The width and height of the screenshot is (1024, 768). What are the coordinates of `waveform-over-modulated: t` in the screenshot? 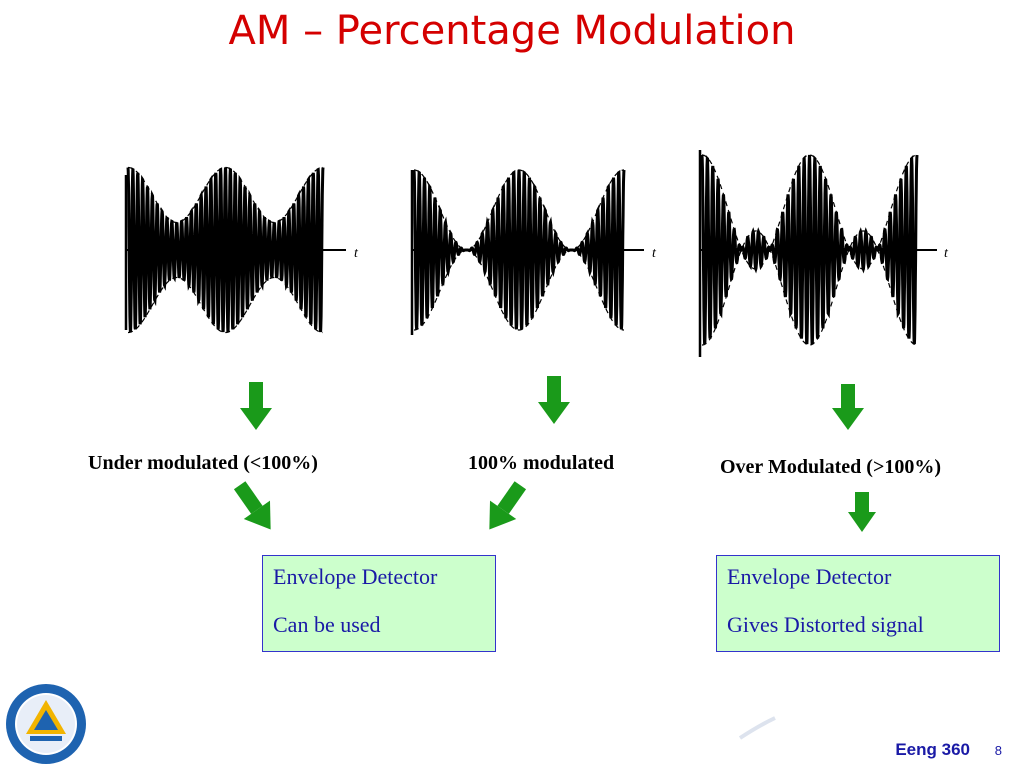 It's located at (823, 253).